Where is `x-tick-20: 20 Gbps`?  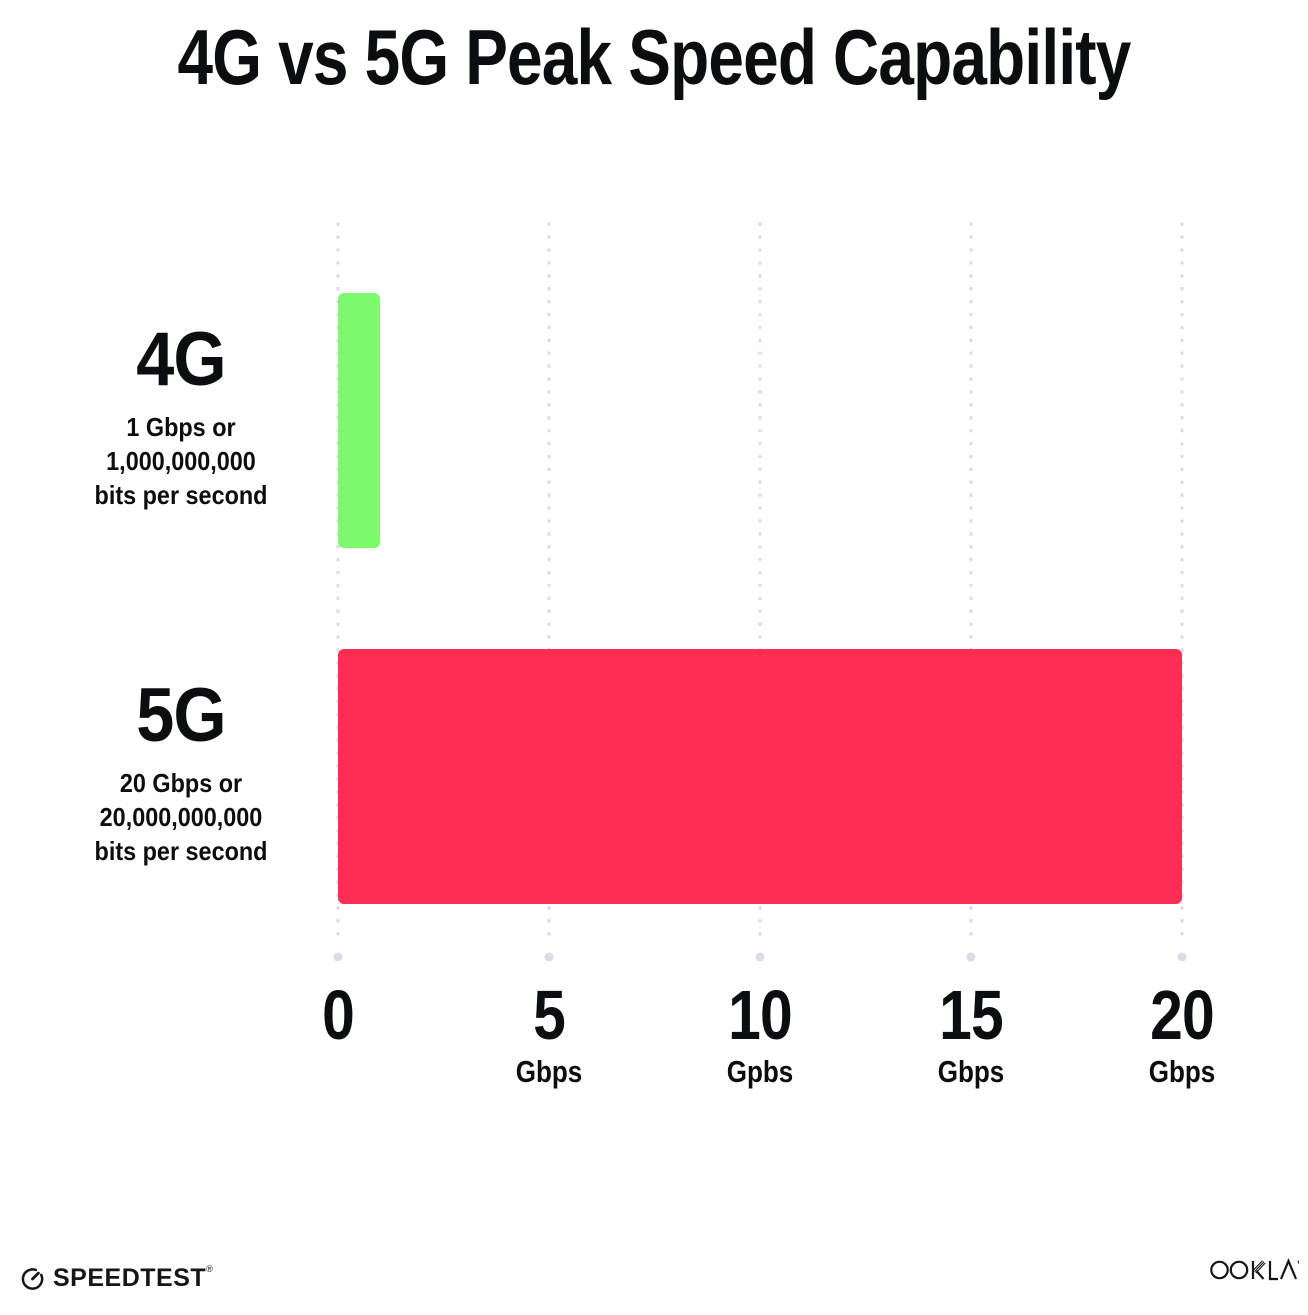 x-tick-20: 20 Gbps is located at coordinates (1182, 1032).